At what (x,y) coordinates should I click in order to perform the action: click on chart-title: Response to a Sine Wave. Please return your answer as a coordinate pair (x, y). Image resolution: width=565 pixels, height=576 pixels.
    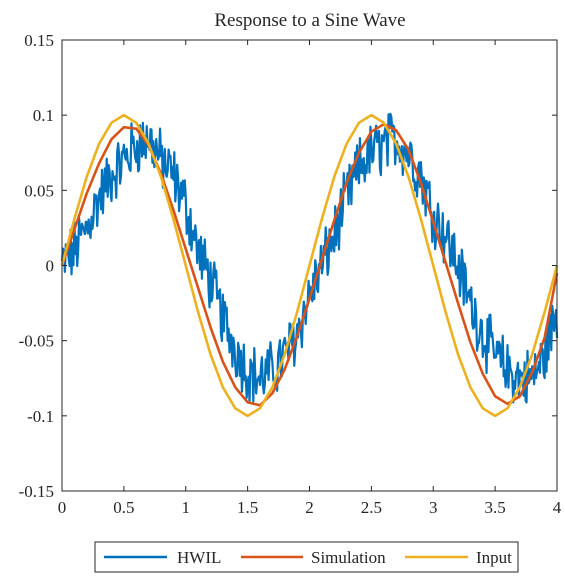
    Looking at the image, I should click on (309, 20).